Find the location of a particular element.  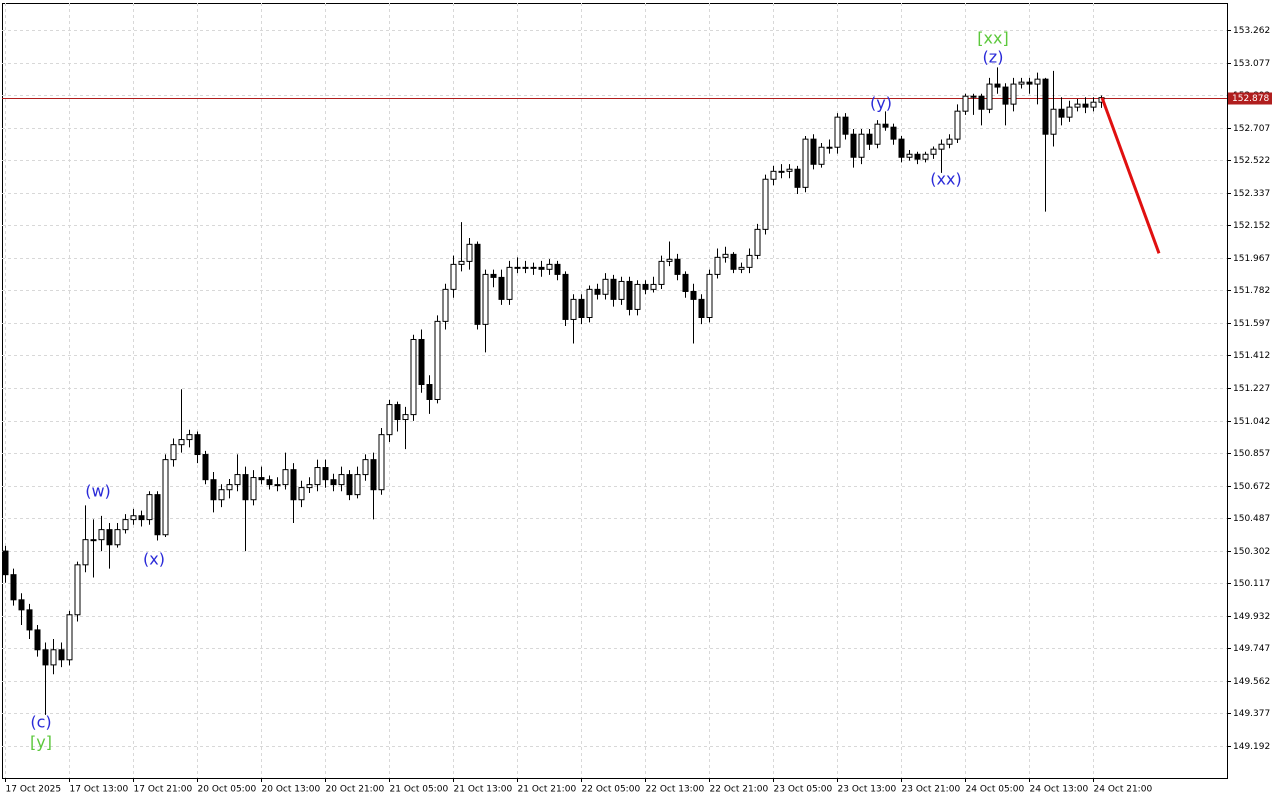

y-tick-label: 152.707 is located at coordinates (1251, 129).